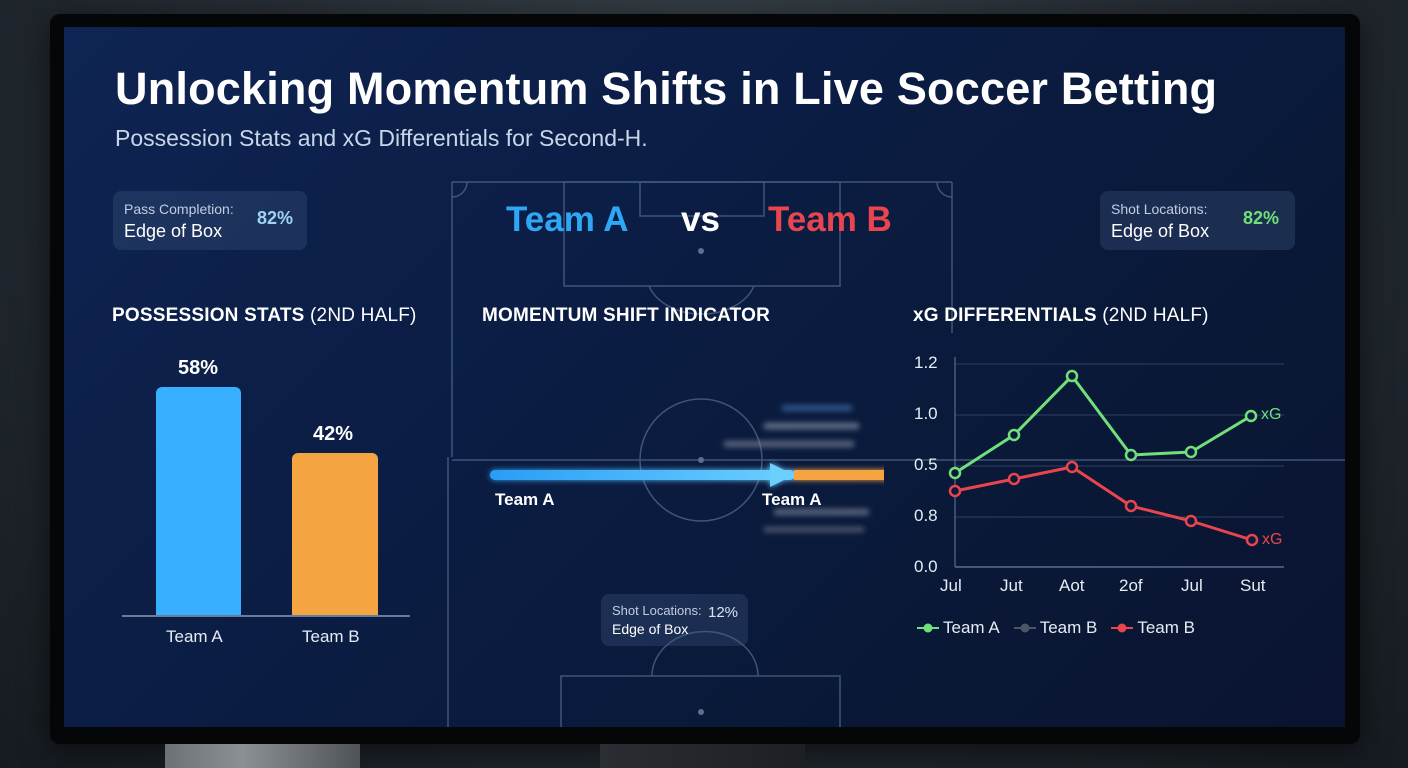 This screenshot has width=1408, height=768. I want to click on monitor-stand-base, so click(702, 756).